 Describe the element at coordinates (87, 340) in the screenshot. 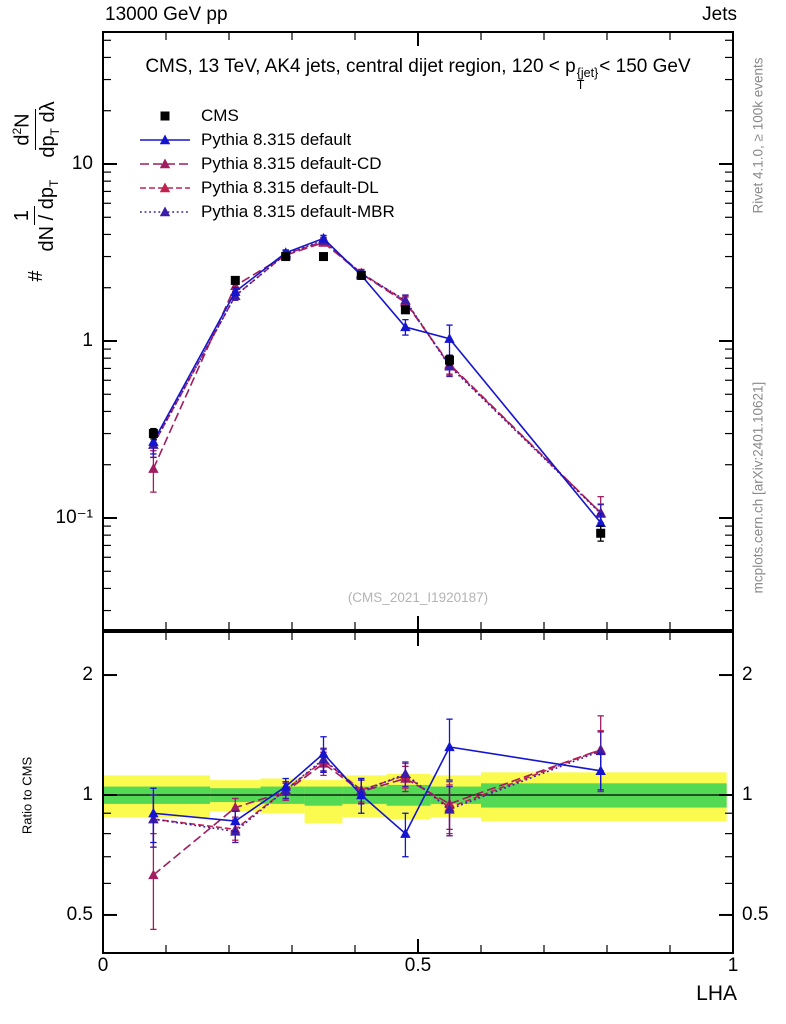

I see `main-y-tick-1: 1` at that location.